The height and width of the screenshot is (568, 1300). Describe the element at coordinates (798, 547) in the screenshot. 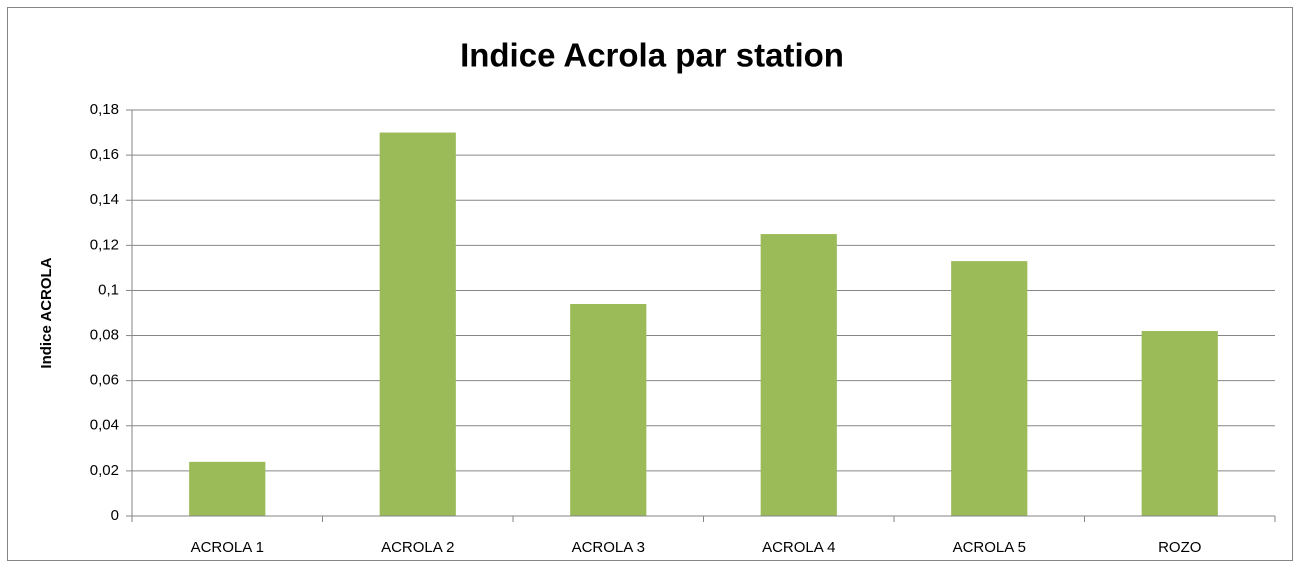

I see `x-tick-label: ACROLA 4` at that location.